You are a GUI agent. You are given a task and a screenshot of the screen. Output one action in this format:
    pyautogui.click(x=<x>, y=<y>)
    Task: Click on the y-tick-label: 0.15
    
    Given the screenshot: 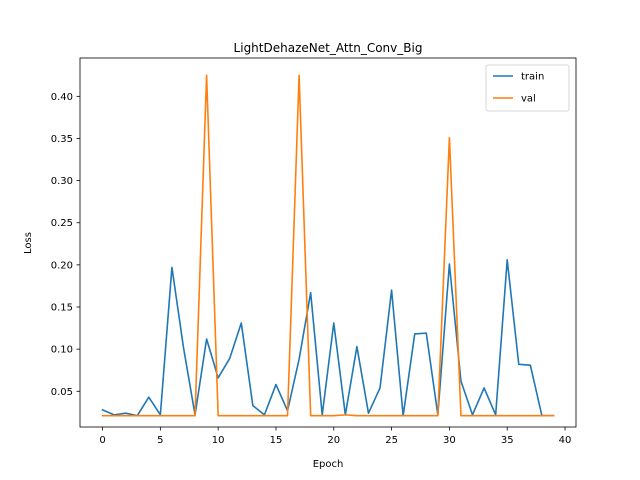 What is the action you would take?
    pyautogui.click(x=62, y=308)
    